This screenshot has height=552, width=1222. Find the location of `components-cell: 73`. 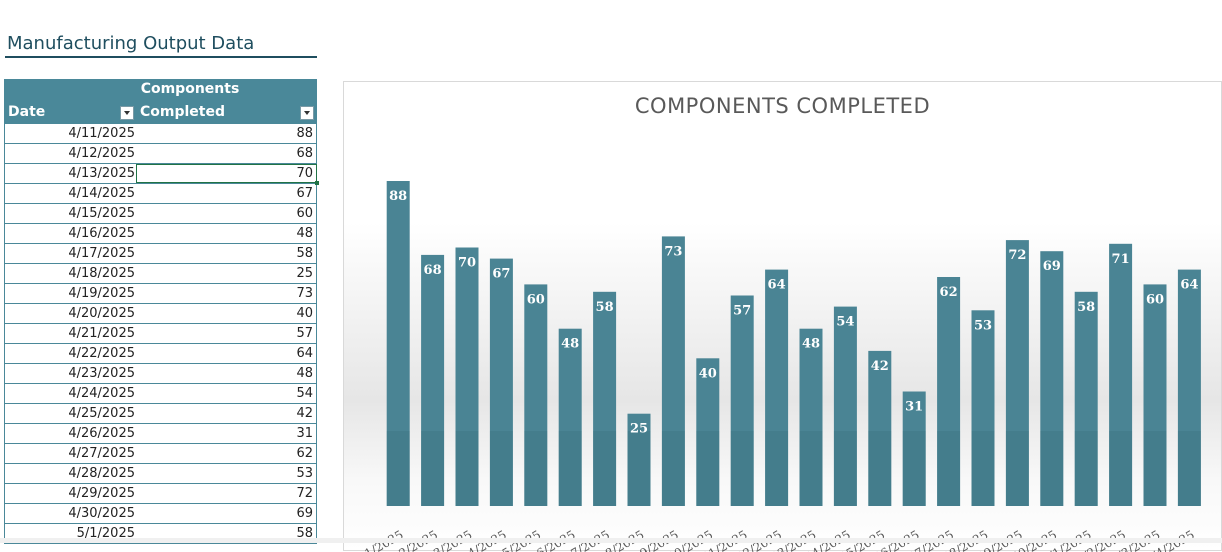

components-cell: 73 is located at coordinates (304, 293).